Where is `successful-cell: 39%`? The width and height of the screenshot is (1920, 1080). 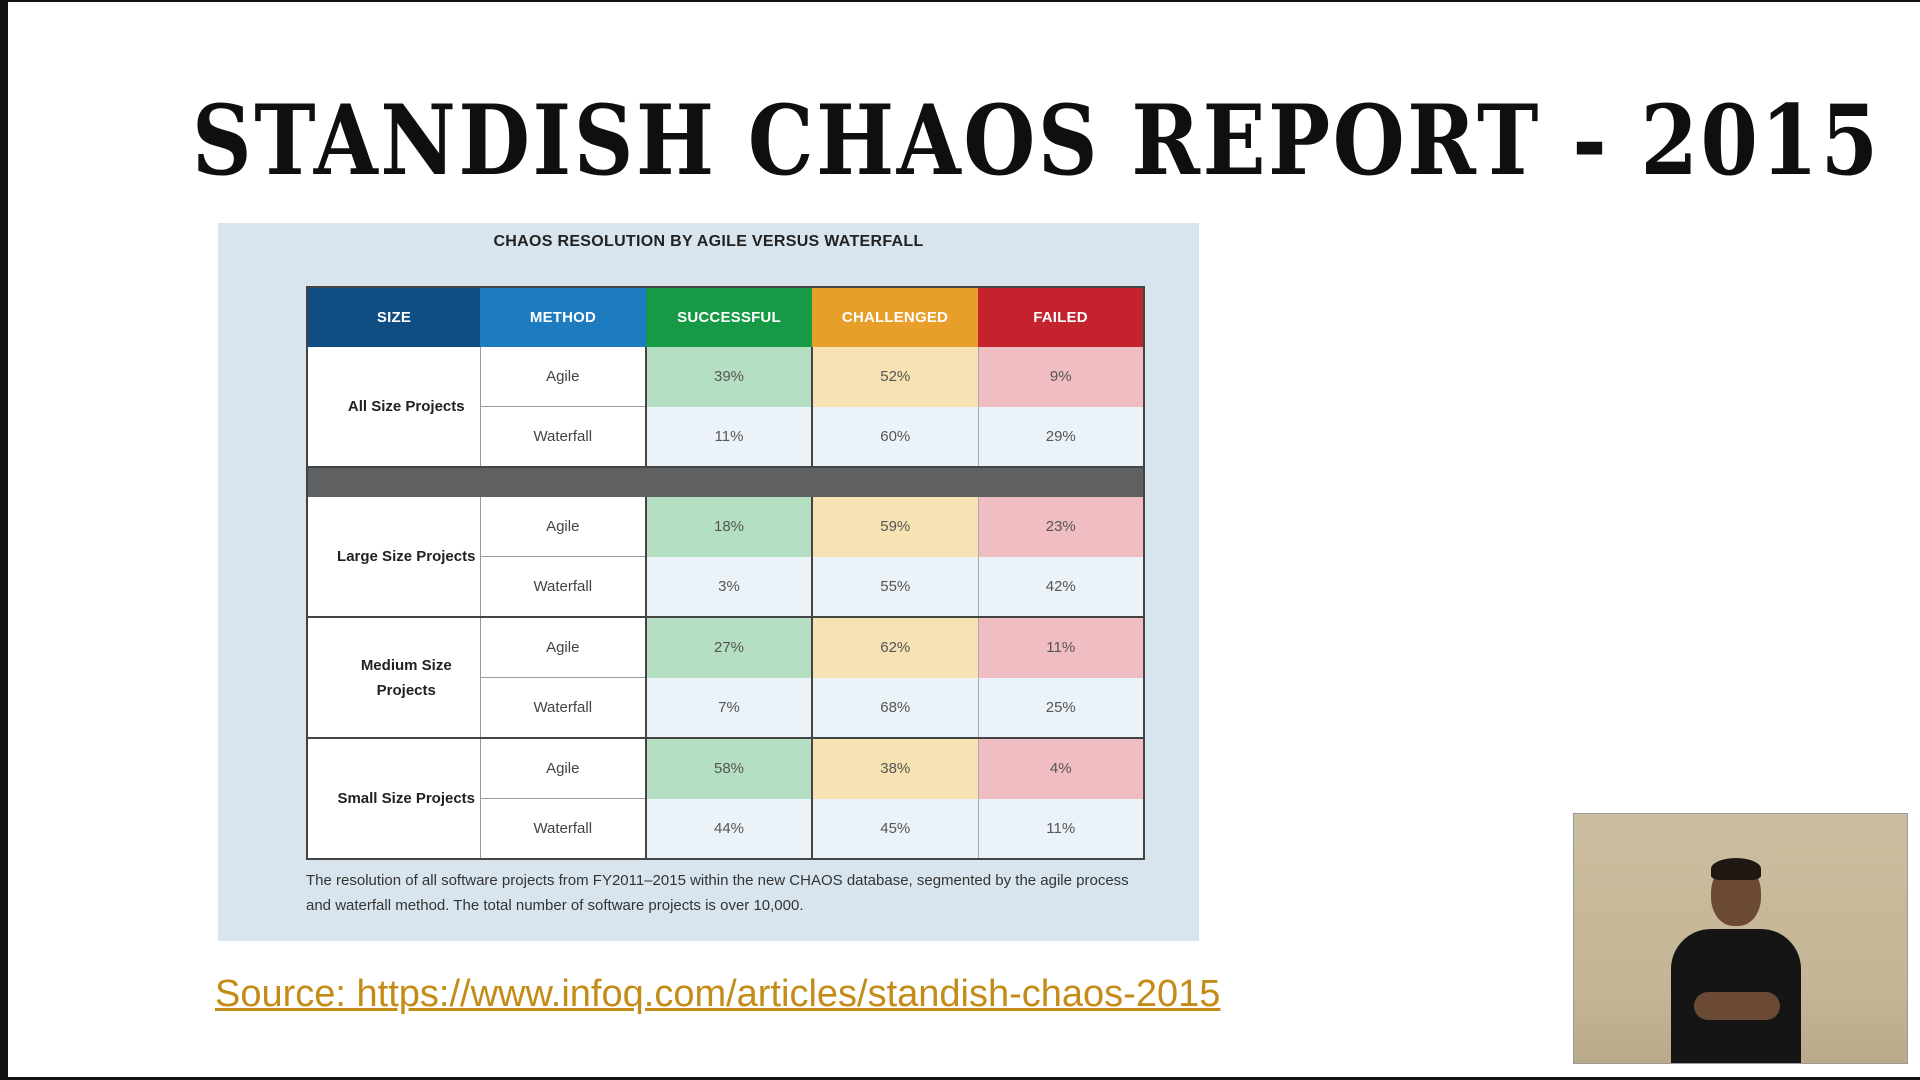
successful-cell: 39% is located at coordinates (728, 377).